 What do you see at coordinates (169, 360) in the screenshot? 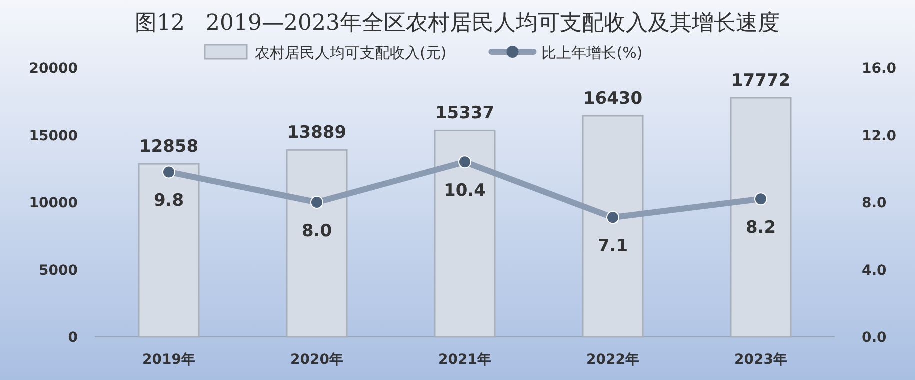
I see `x-tick-label: 2019年` at bounding box center [169, 360].